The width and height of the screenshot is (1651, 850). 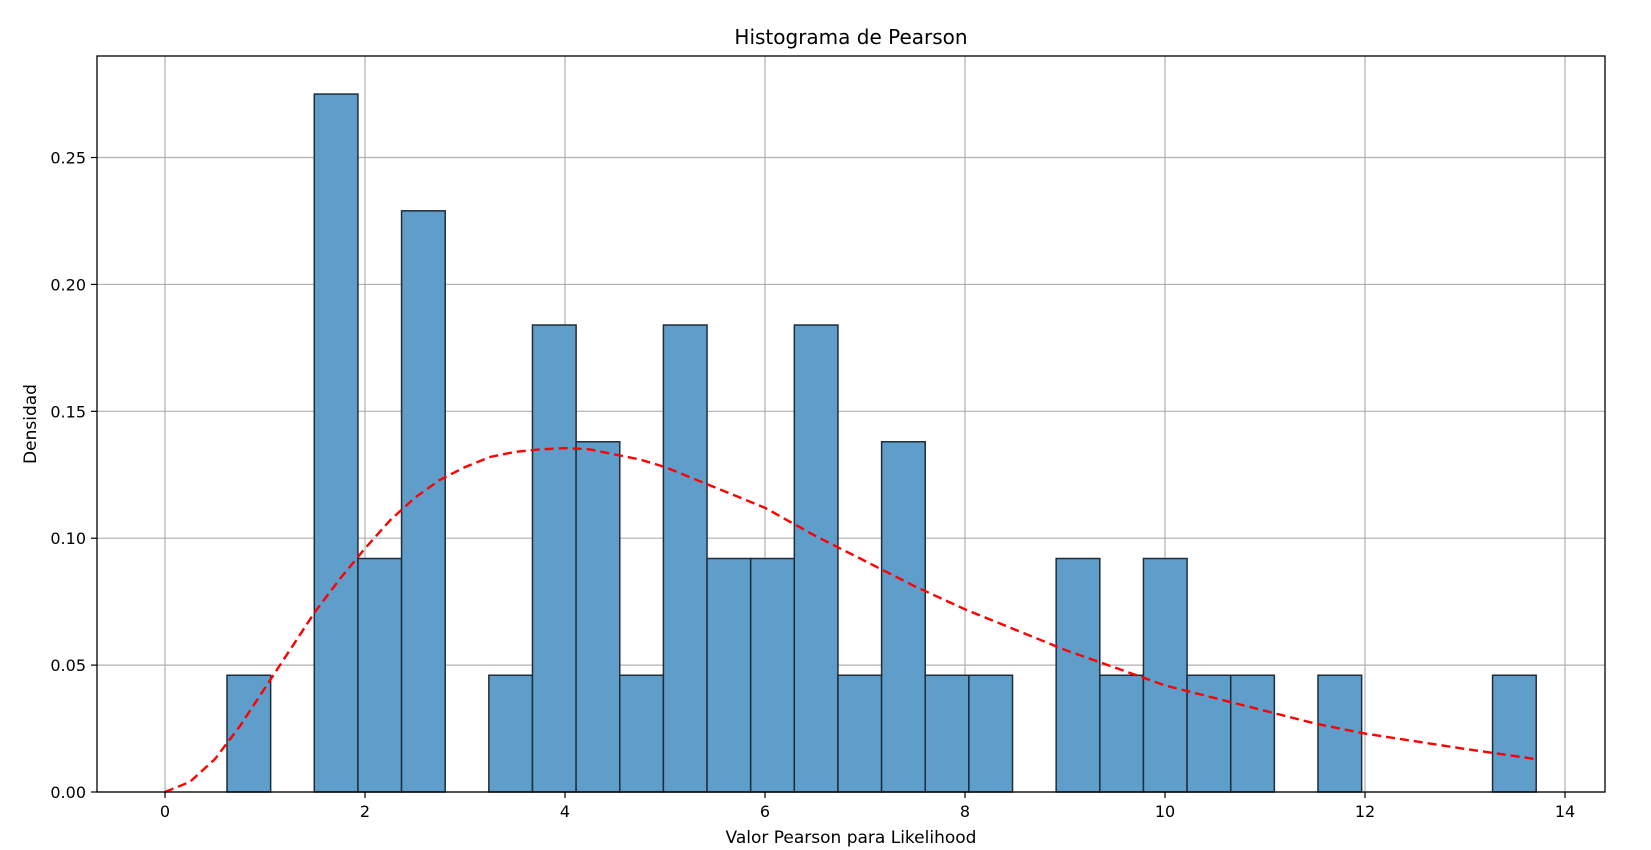 I want to click on x-tick-label: 6, so click(x=765, y=811).